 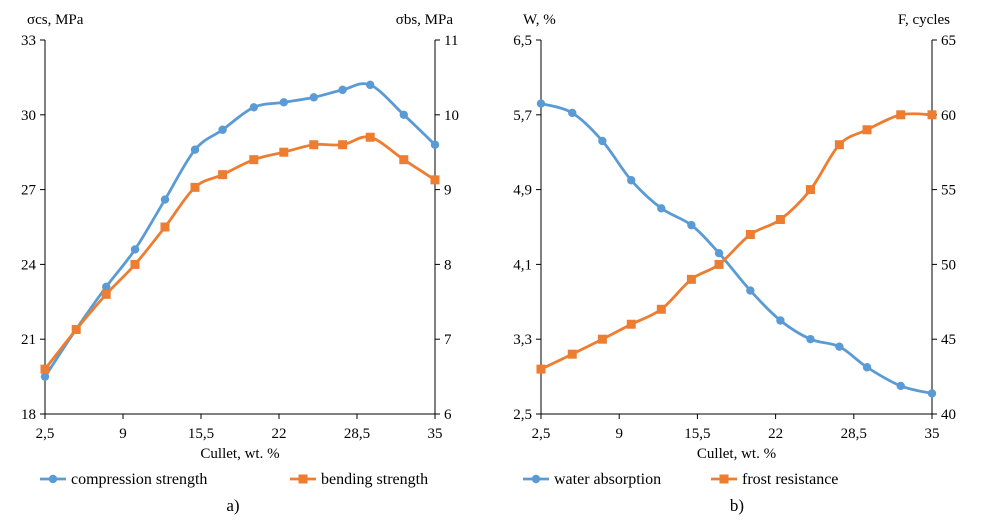 I want to click on panel-b-y-right-tick-label: 60, so click(x=948, y=116).